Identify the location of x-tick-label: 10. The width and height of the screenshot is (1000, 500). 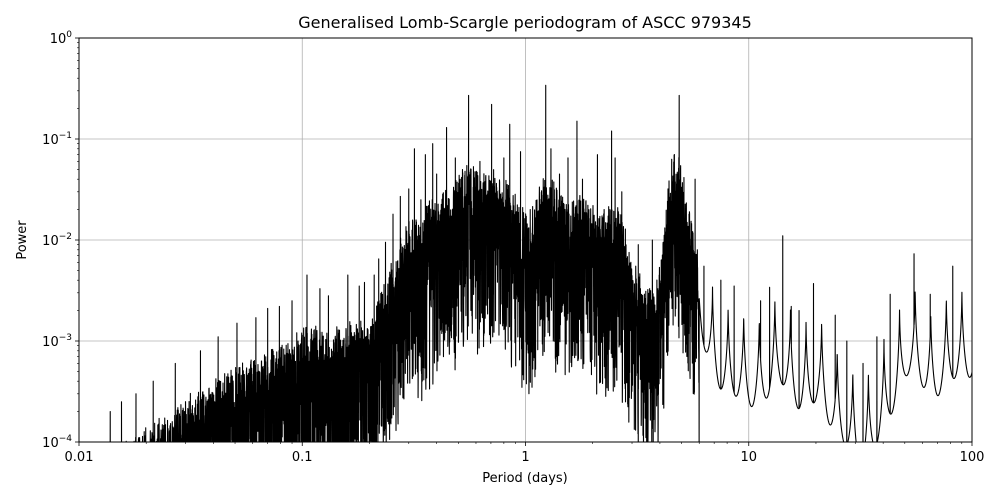
(748, 457).